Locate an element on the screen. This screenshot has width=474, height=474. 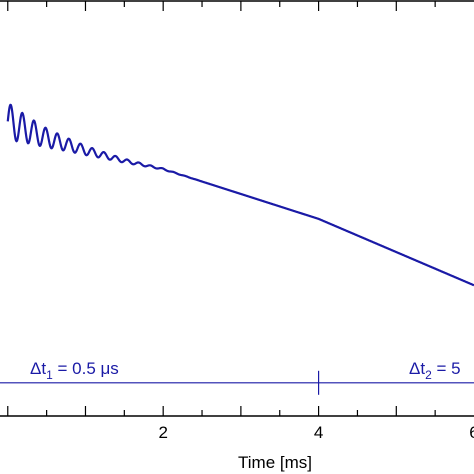
x-tick-labels: 2 4 6 is located at coordinates (316, 432).